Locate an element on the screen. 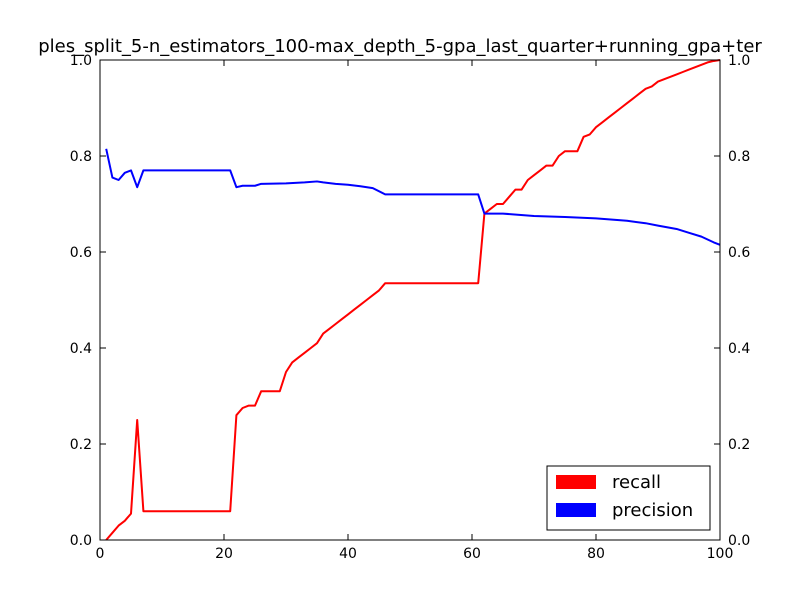  x-tick-label: 0 is located at coordinates (100, 554).